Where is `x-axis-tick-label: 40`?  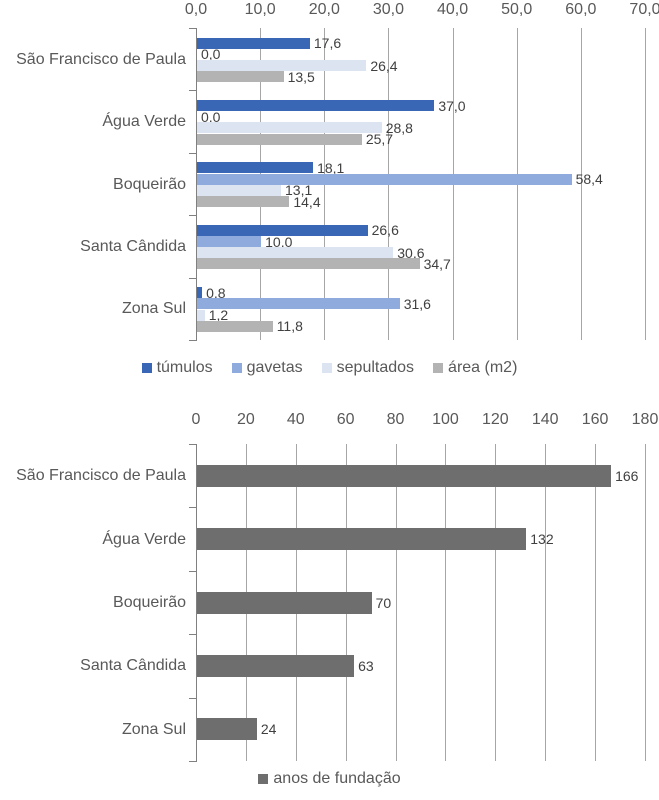
x-axis-tick-label: 40 is located at coordinates (295, 419).